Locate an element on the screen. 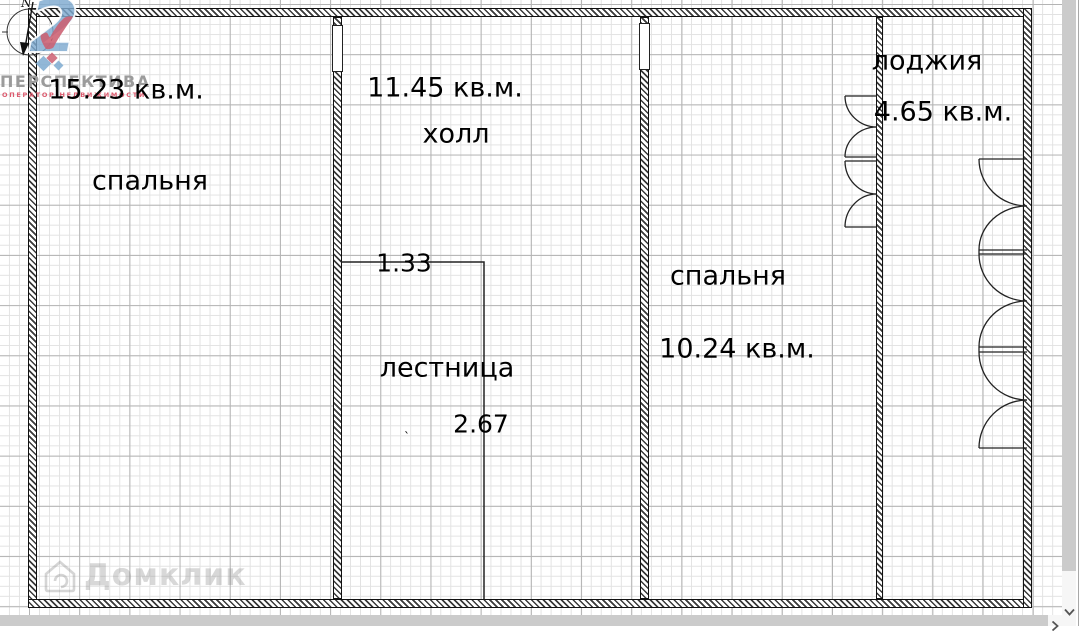 This screenshot has height=635, width=1081. stairs-width-label: 1.33 is located at coordinates (404, 263).